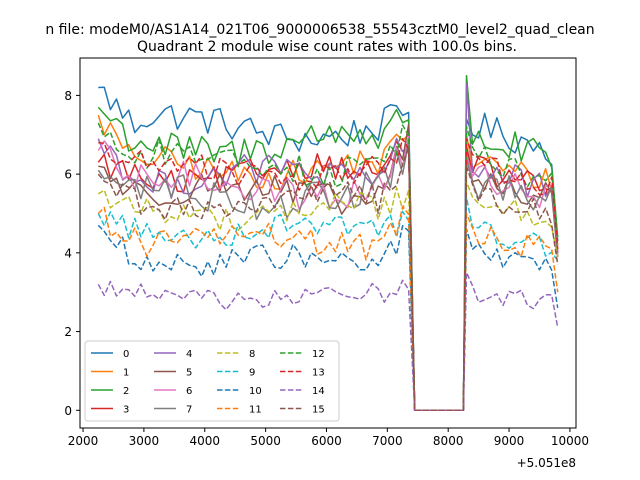 This screenshot has width=640, height=480. I want to click on x-tick-label: 6000, so click(326, 441).